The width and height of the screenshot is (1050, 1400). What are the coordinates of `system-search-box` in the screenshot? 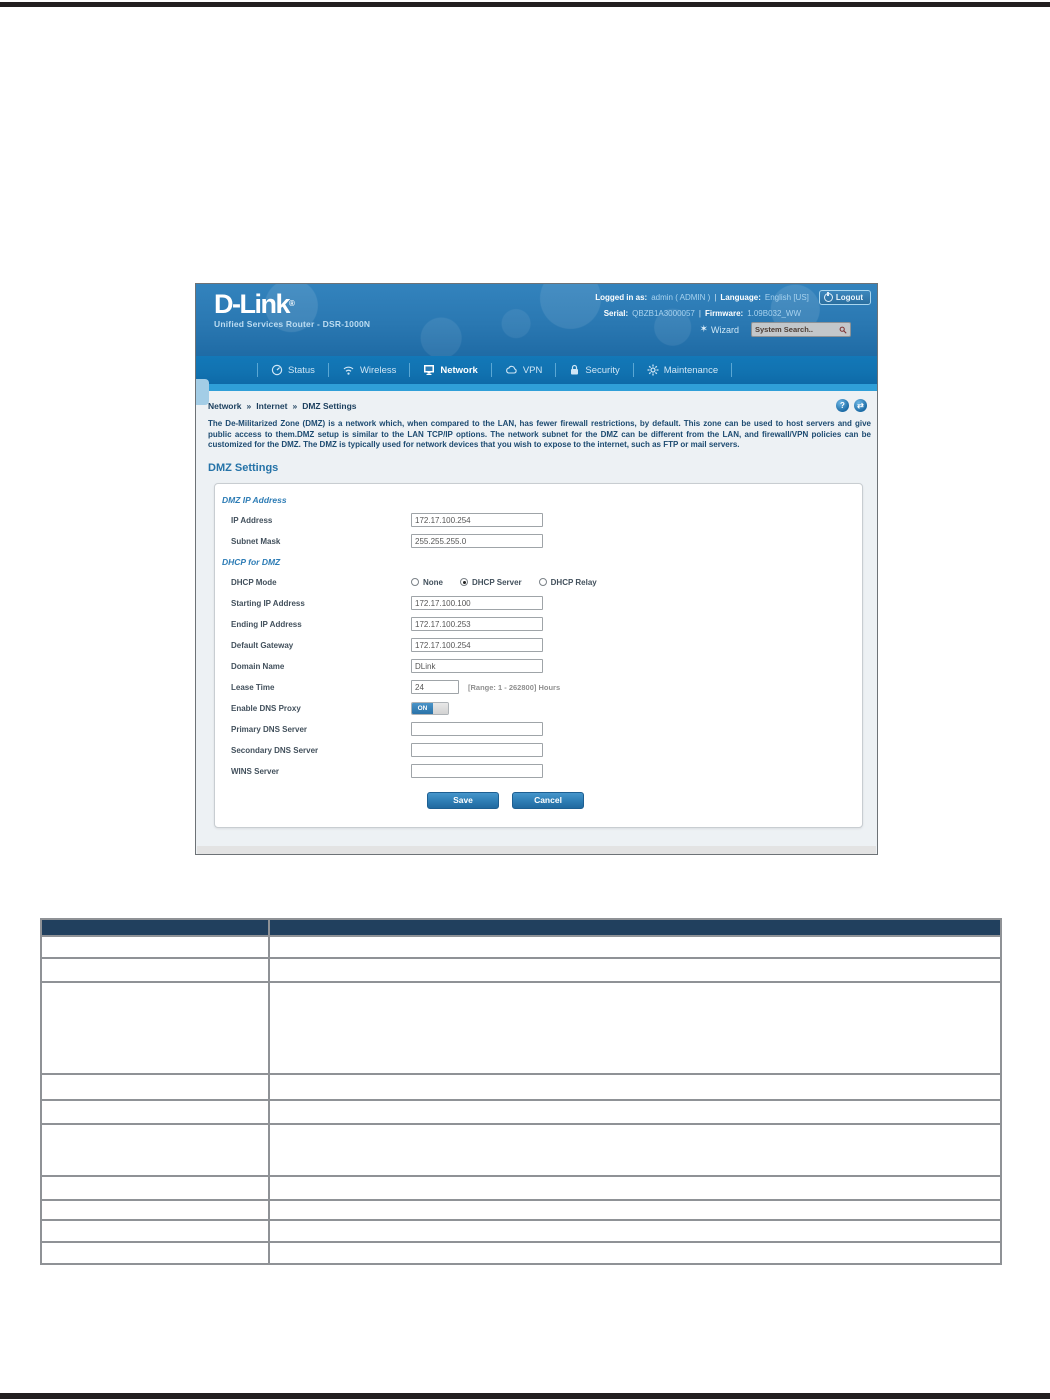 It's located at (801, 329).